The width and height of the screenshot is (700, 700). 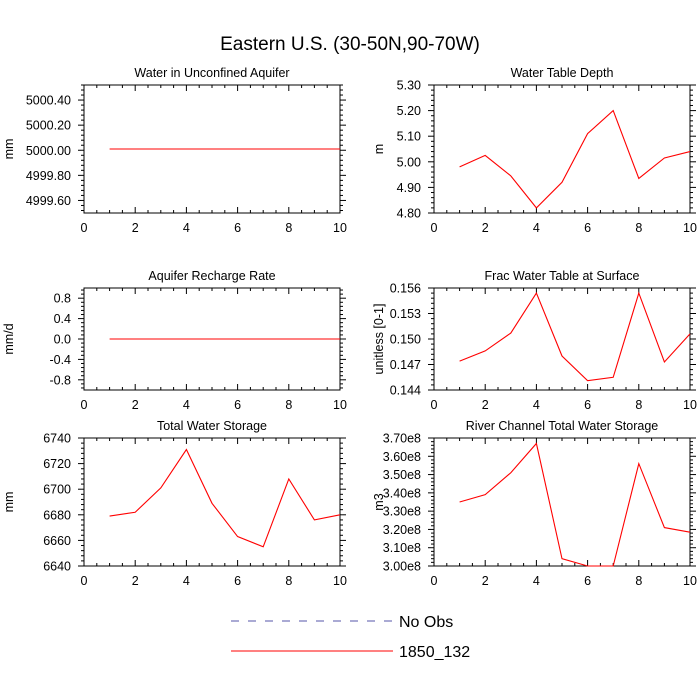 What do you see at coordinates (405, 365) in the screenshot?
I see `y-tick-label: 0.147` at bounding box center [405, 365].